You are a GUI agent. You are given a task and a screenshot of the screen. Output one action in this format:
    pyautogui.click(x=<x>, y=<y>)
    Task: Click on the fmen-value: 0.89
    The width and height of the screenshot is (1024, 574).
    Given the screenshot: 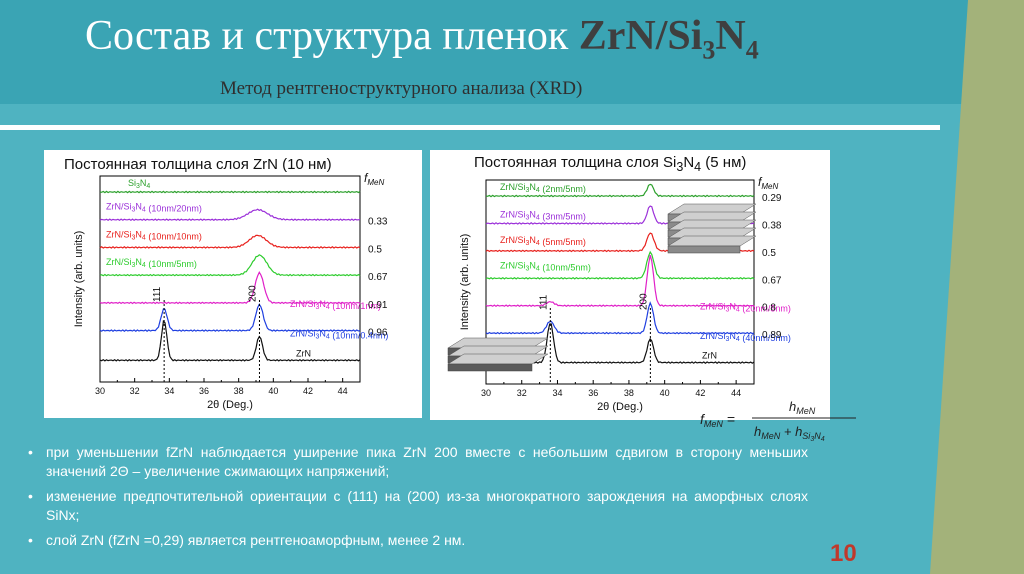 What is the action you would take?
    pyautogui.click(x=772, y=335)
    